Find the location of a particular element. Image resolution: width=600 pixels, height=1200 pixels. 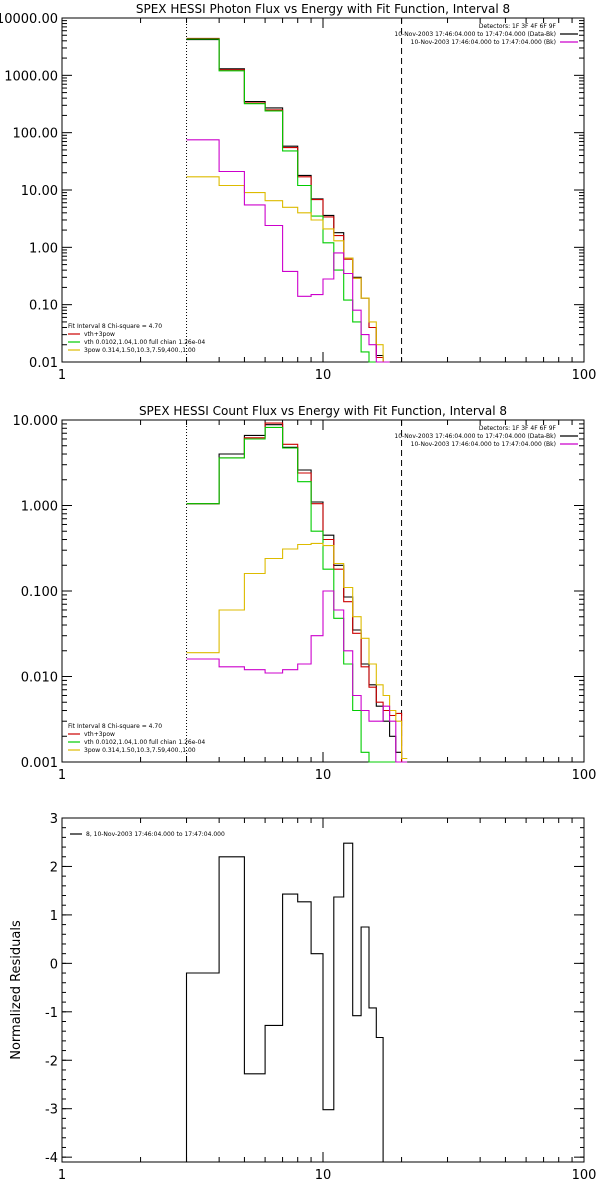

y-tick-label: 10.00 is located at coordinates (39, 191).